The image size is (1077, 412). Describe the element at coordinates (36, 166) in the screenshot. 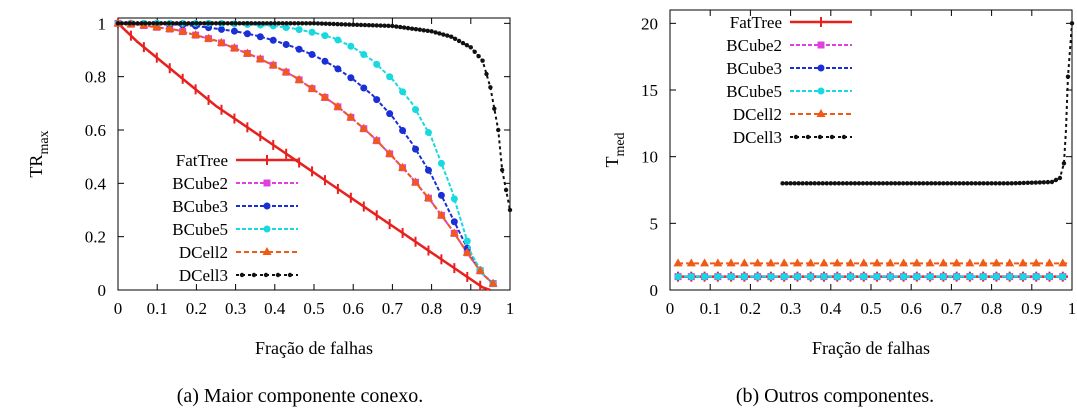

I see `y-axis-label-main: TR` at that location.